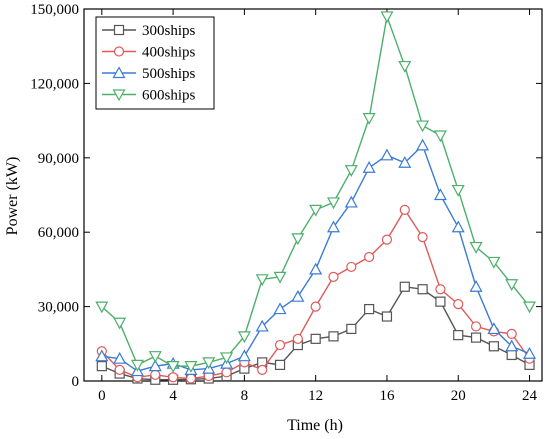  What do you see at coordinates (245, 396) in the screenshot?
I see `x-tick-label: 8` at bounding box center [245, 396].